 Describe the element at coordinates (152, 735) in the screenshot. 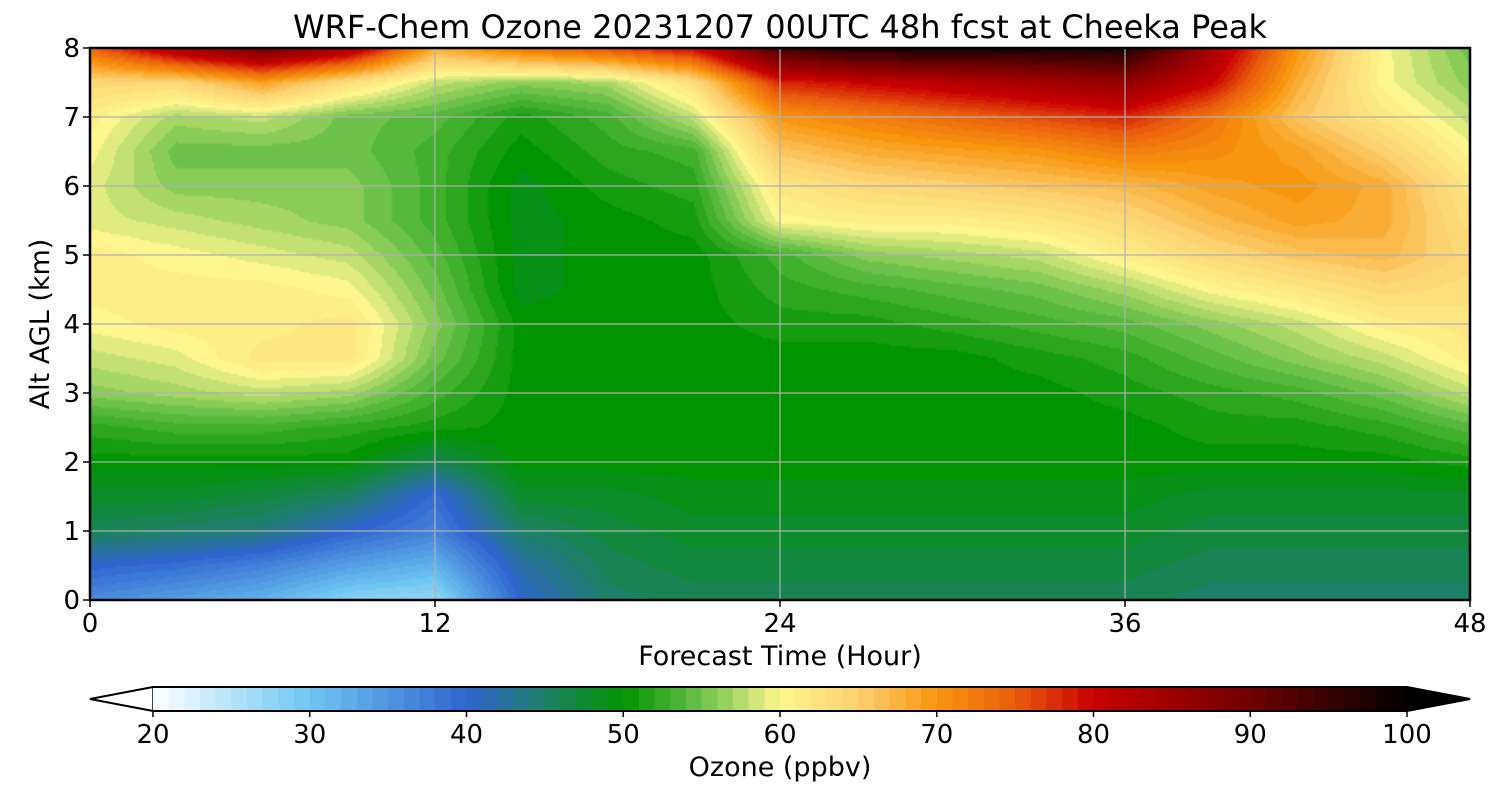

I see `colorbar-tick-label: 20` at that location.